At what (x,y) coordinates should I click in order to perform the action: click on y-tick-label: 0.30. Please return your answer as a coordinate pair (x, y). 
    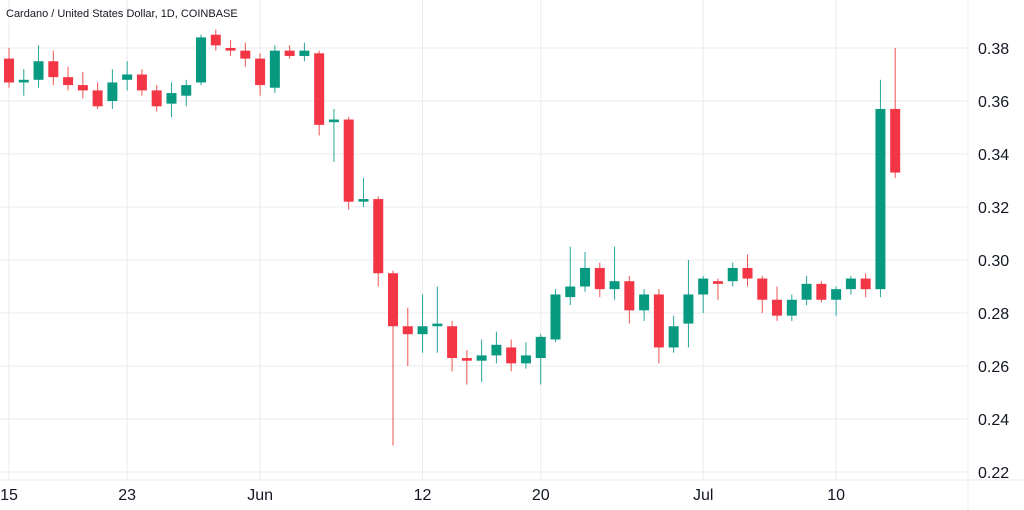
    Looking at the image, I should click on (993, 261).